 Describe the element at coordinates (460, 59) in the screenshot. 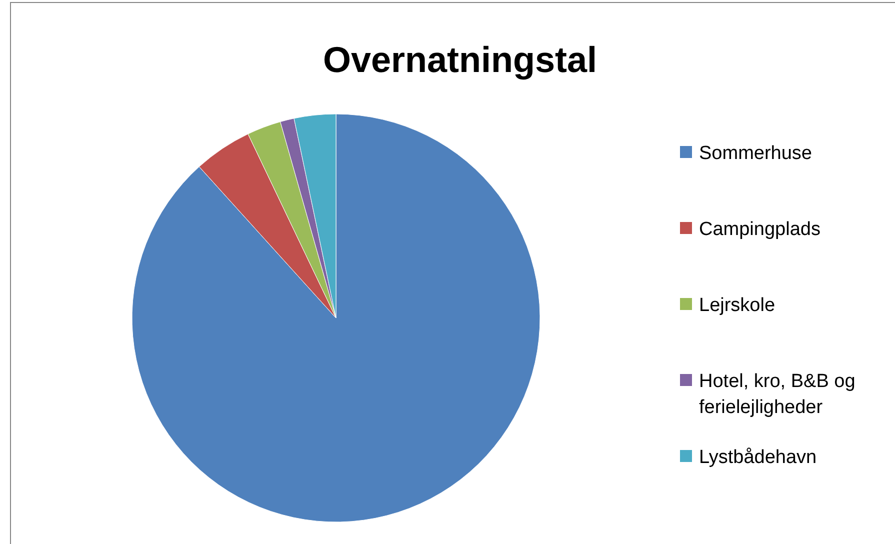

I see `chart-title: Overnatningstal` at that location.